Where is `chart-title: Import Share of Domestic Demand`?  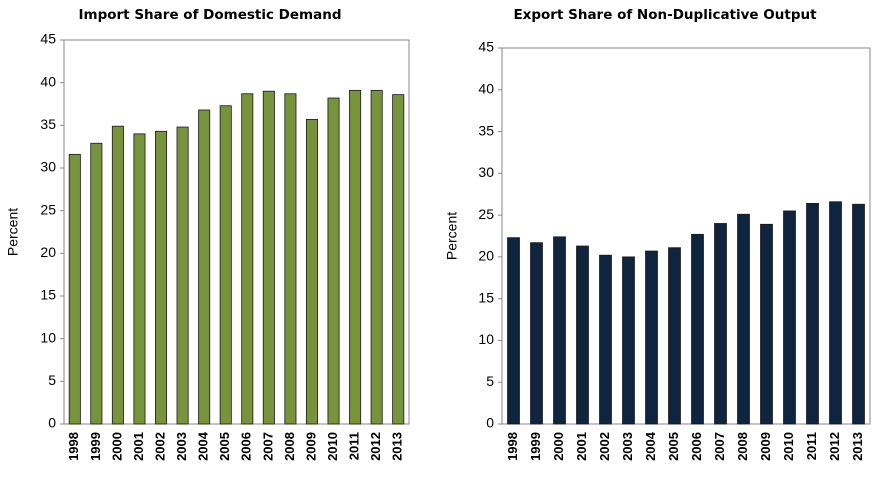
chart-title: Import Share of Domestic Demand is located at coordinates (210, 15).